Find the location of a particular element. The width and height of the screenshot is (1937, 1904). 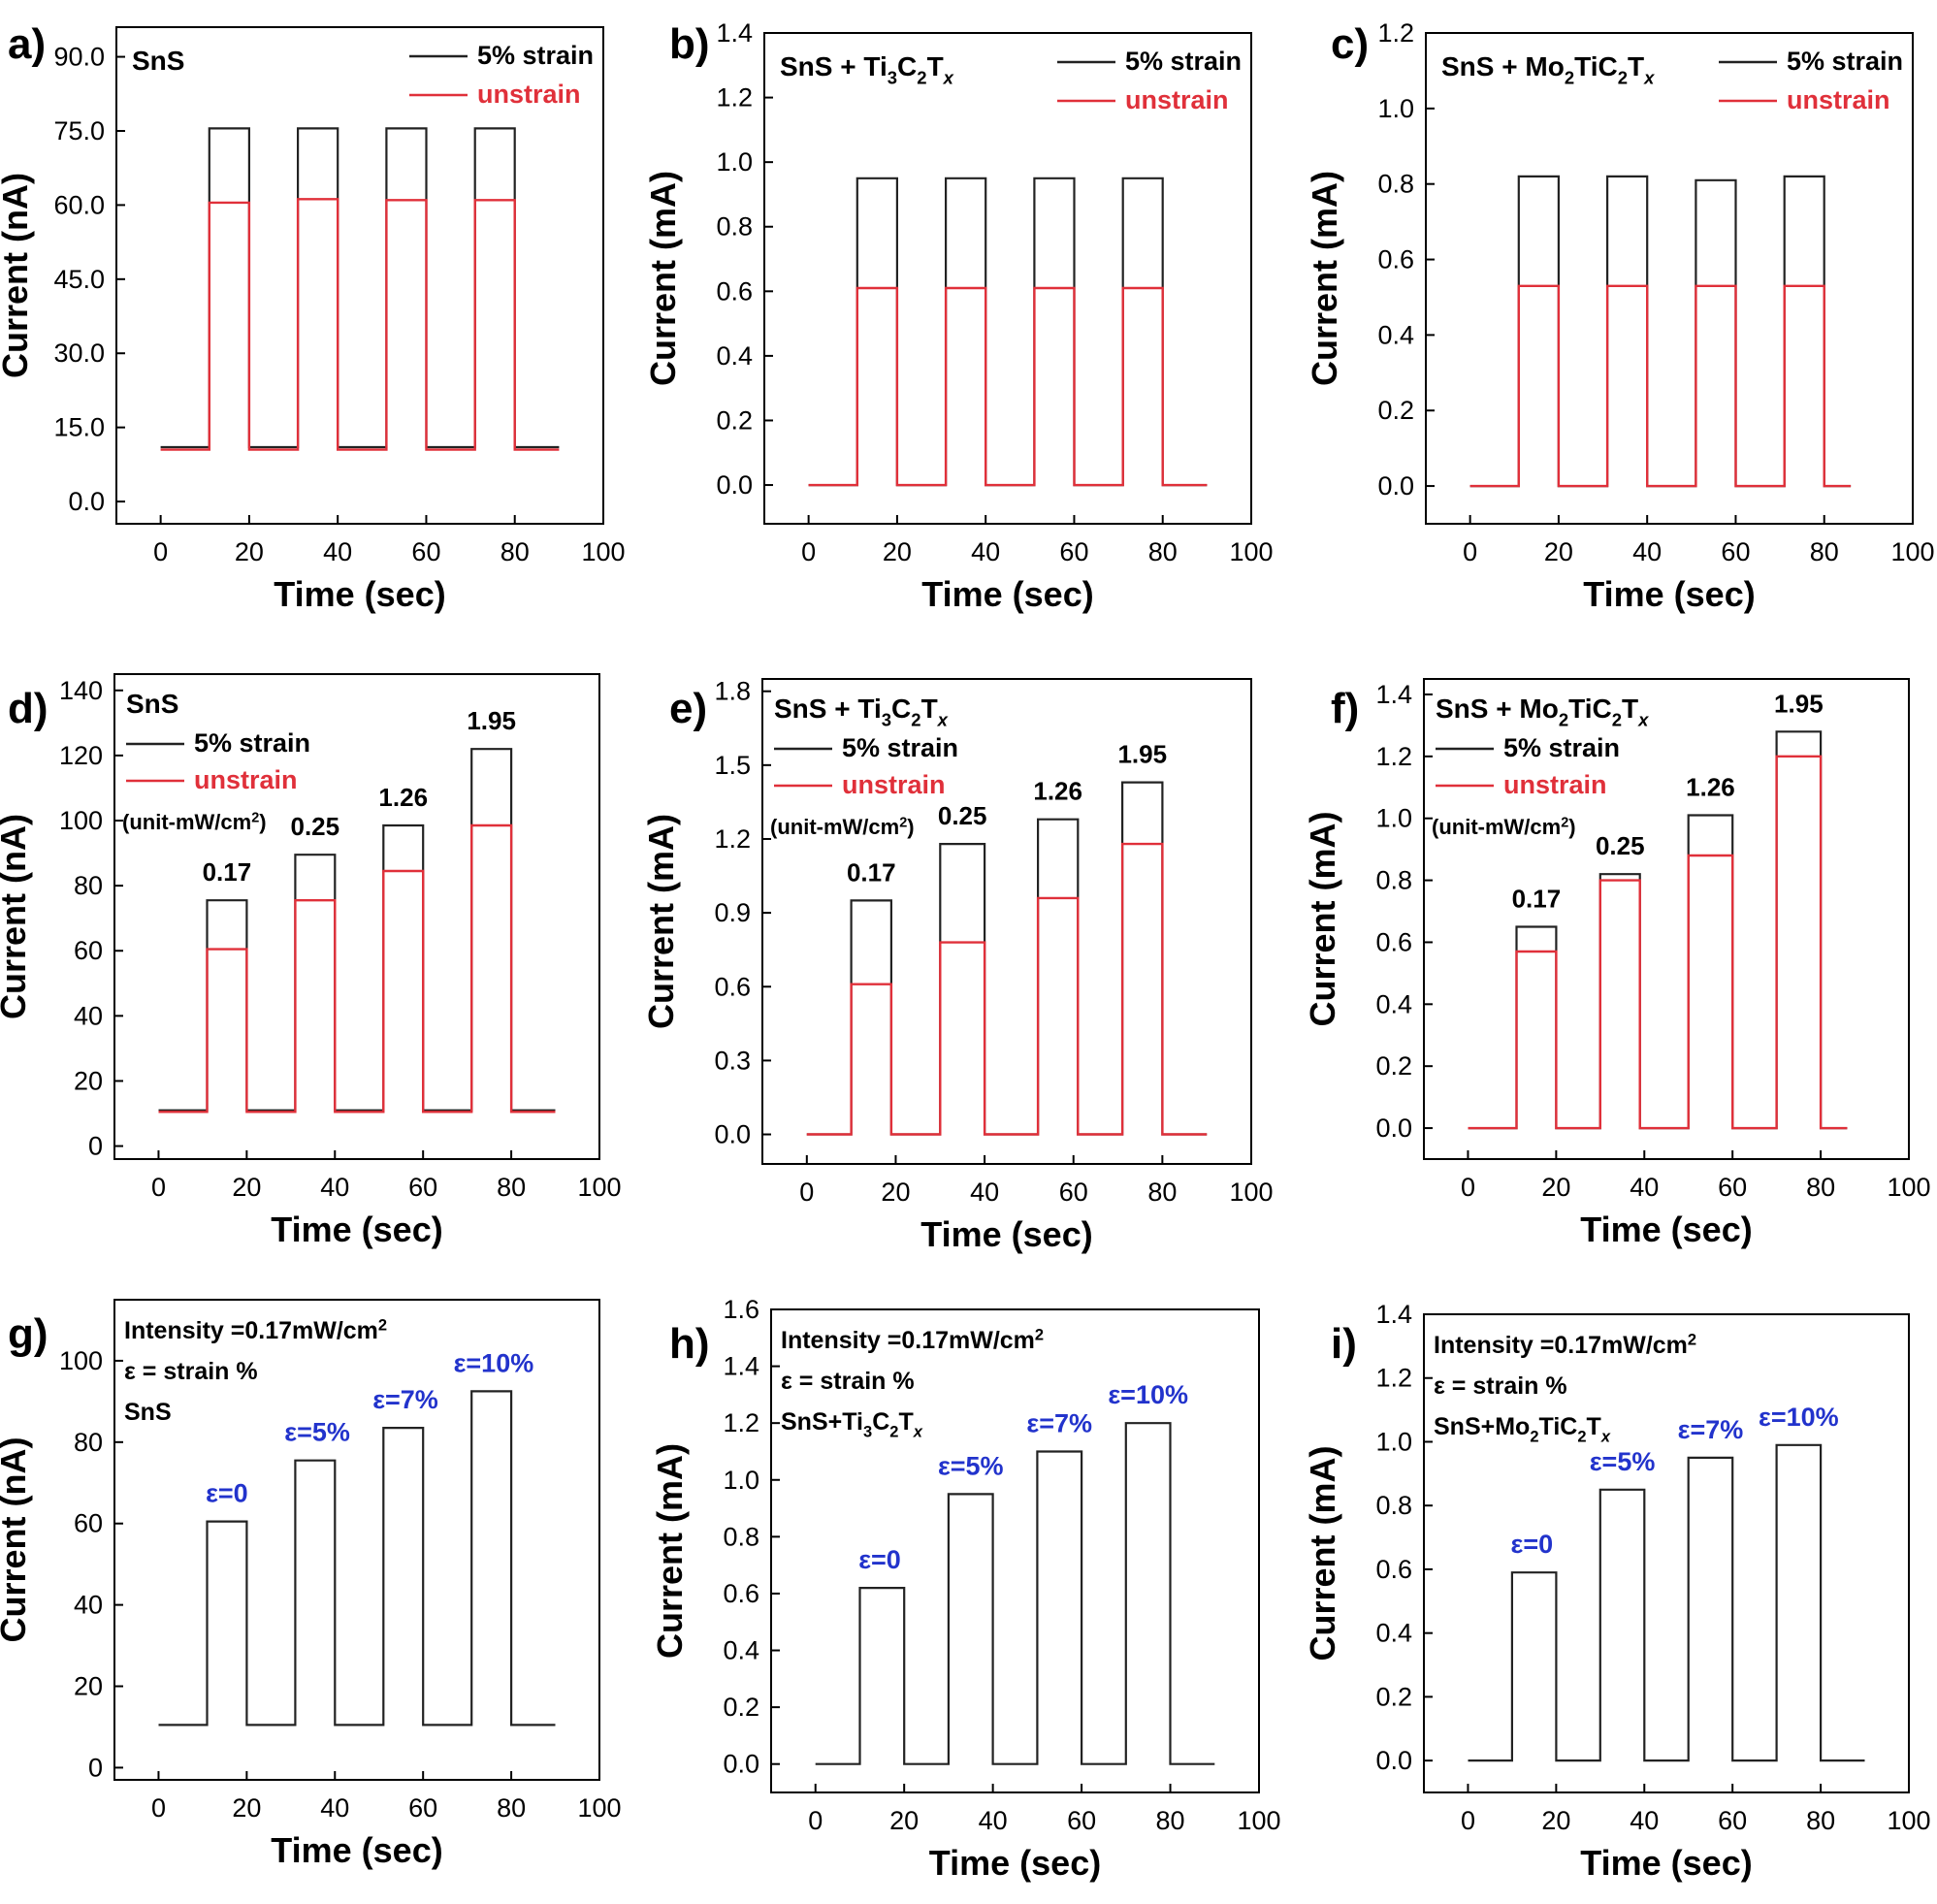

data-label: ε=10% is located at coordinates (494, 1362).